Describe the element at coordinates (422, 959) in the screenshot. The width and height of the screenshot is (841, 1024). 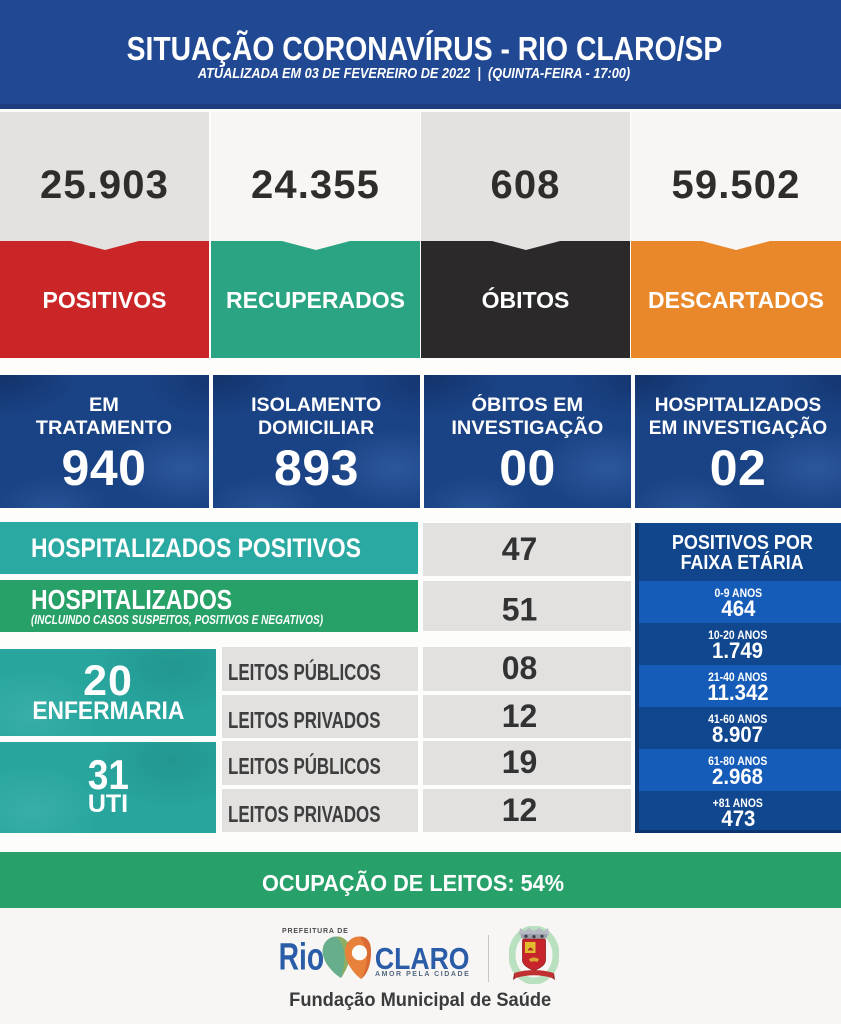
I see `svg-text: CLARO` at that location.